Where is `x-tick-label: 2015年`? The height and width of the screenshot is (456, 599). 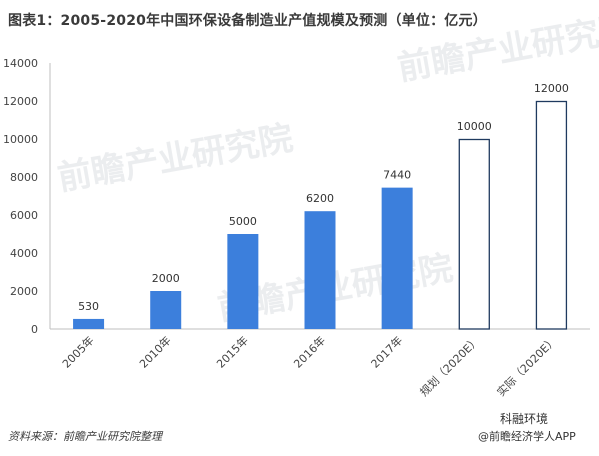
x-tick-label: 2015年 is located at coordinates (232, 351).